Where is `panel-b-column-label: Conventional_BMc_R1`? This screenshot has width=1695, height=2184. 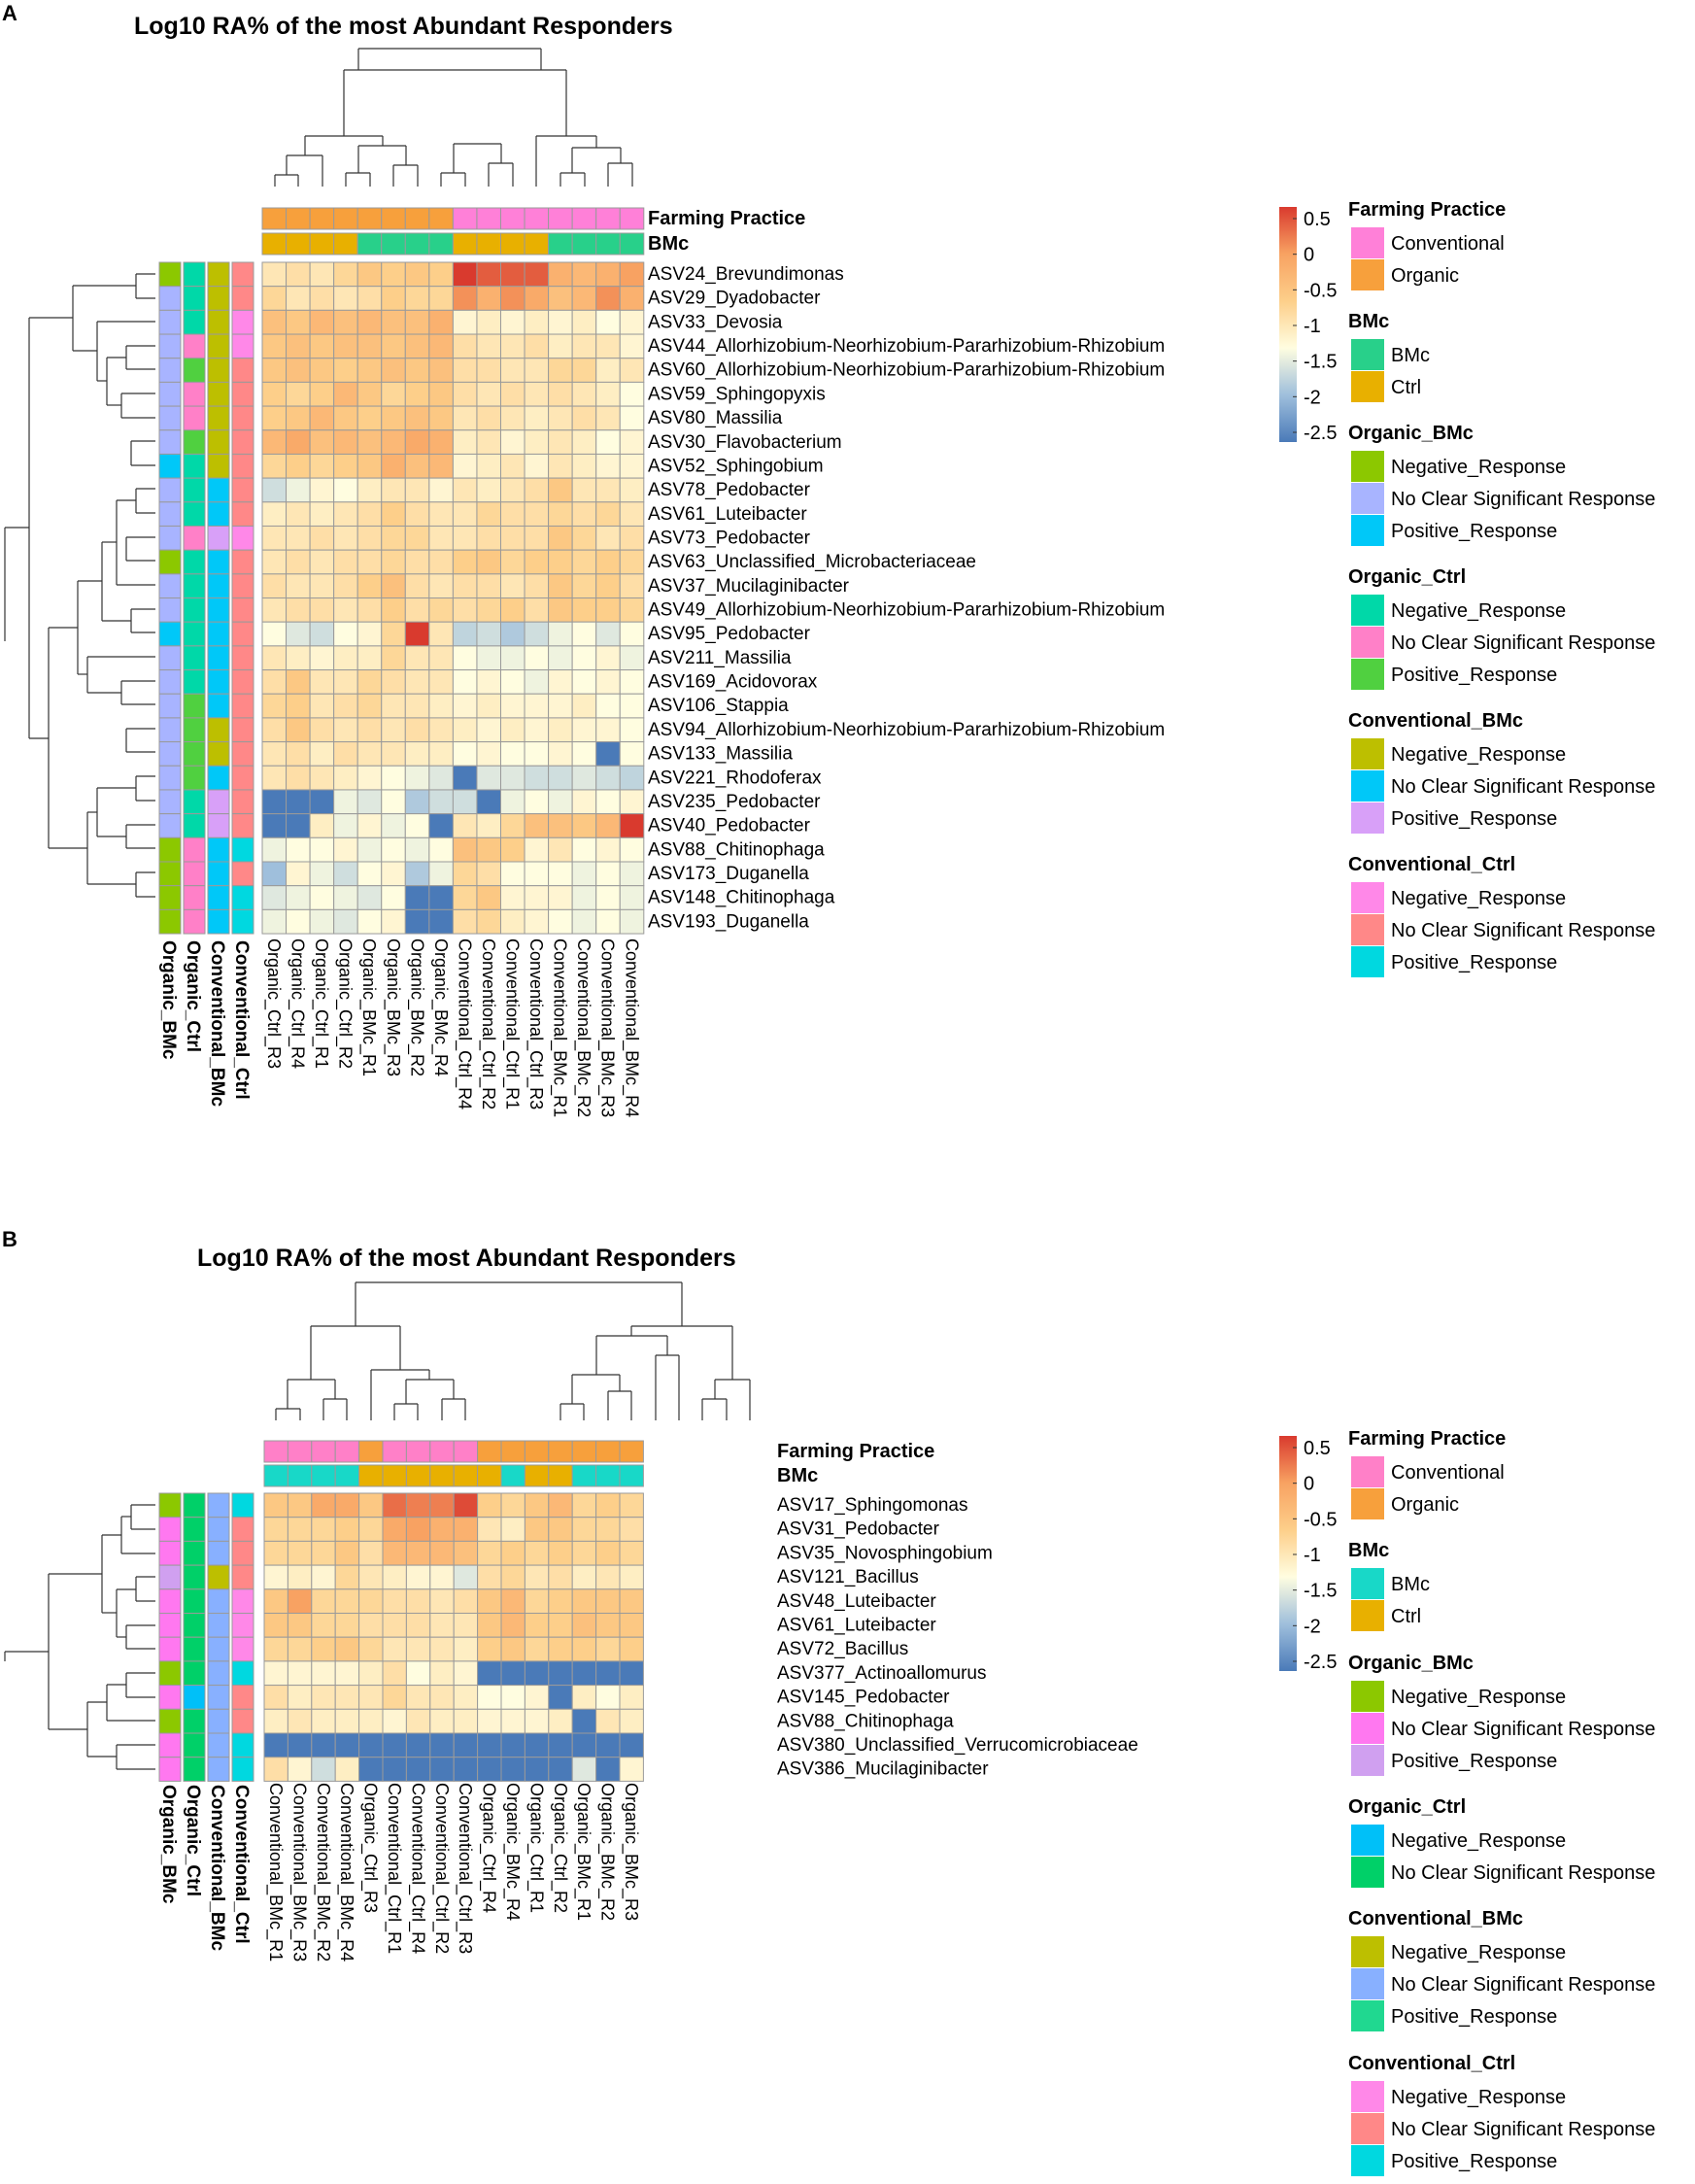 panel-b-column-label: Conventional_BMc_R1 is located at coordinates (275, 1872).